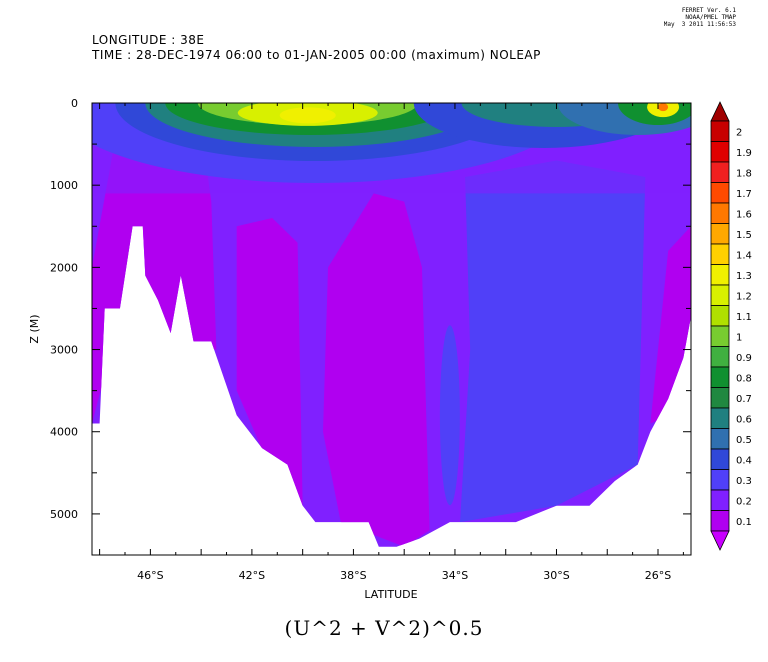 This screenshot has height=662, width=768. What do you see at coordinates (455, 575) in the screenshot?
I see `x-tick-label: 34°S` at bounding box center [455, 575].